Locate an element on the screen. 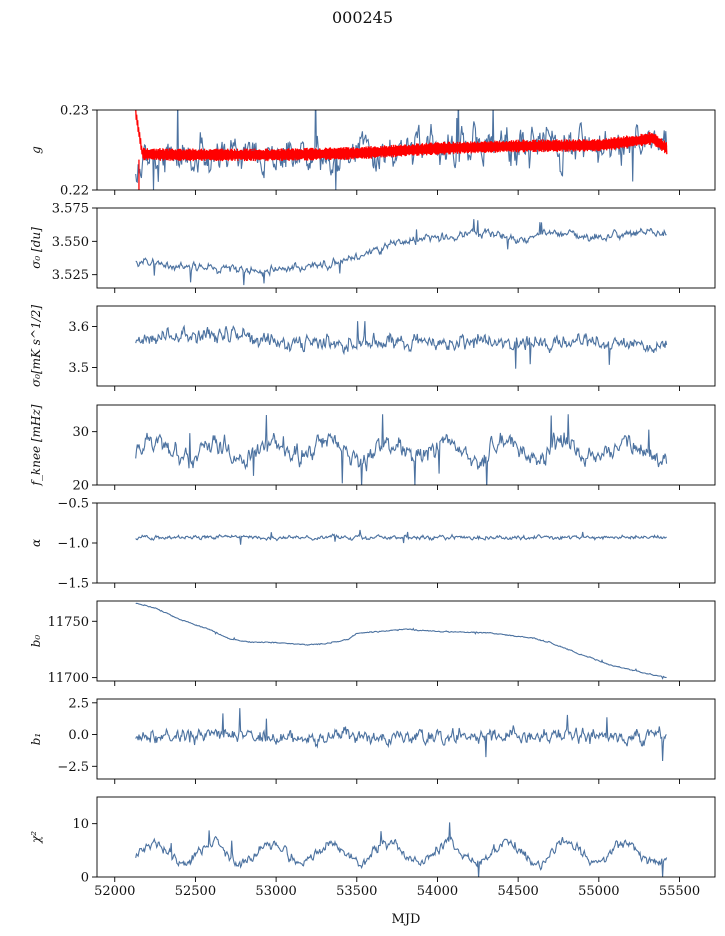 This screenshot has height=936, width=725. y-tick-label: 30 is located at coordinates (80, 432).